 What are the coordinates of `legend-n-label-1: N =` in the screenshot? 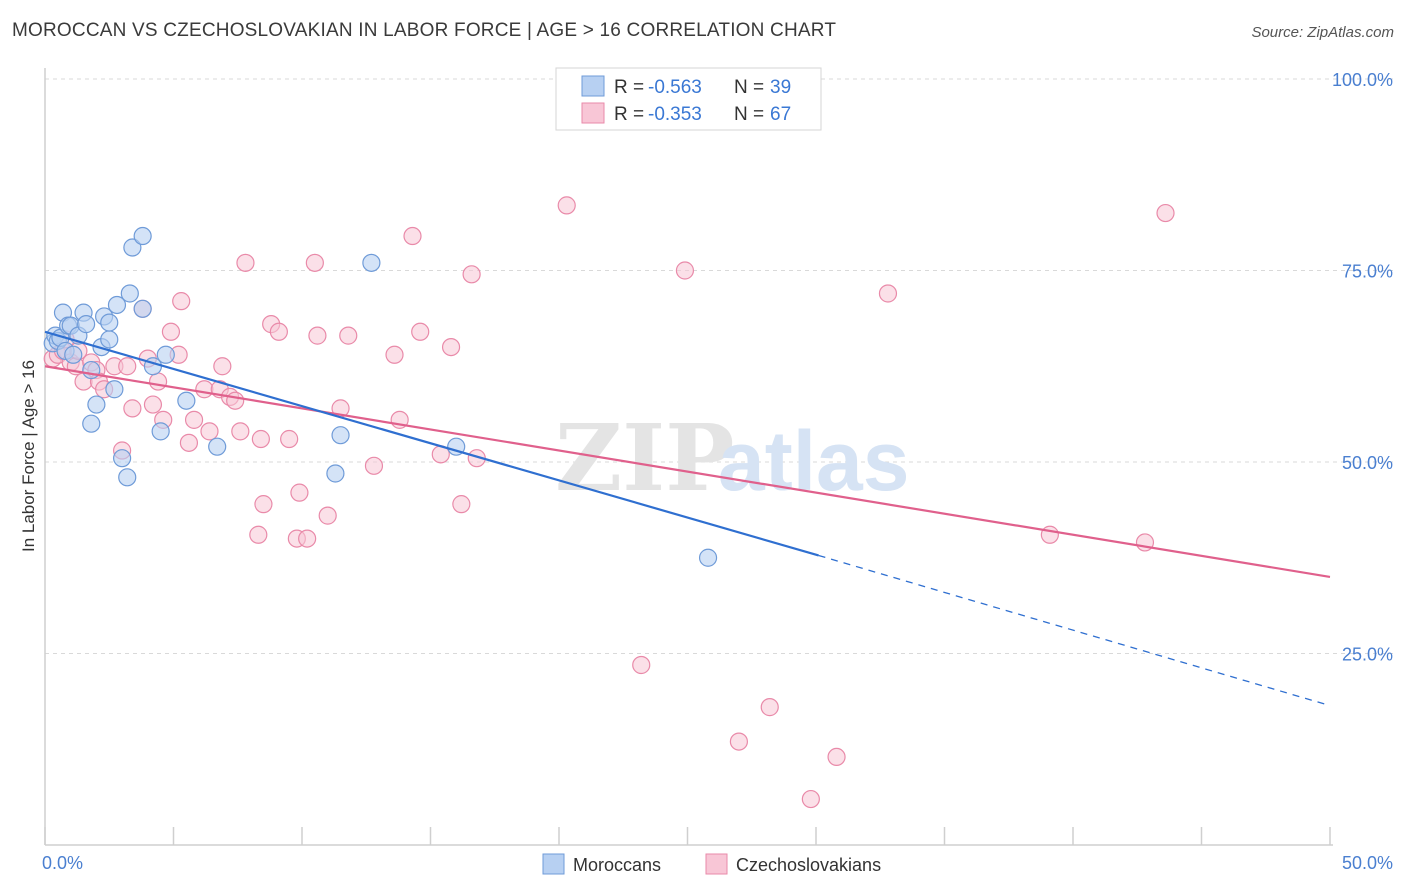 It's located at (749, 87).